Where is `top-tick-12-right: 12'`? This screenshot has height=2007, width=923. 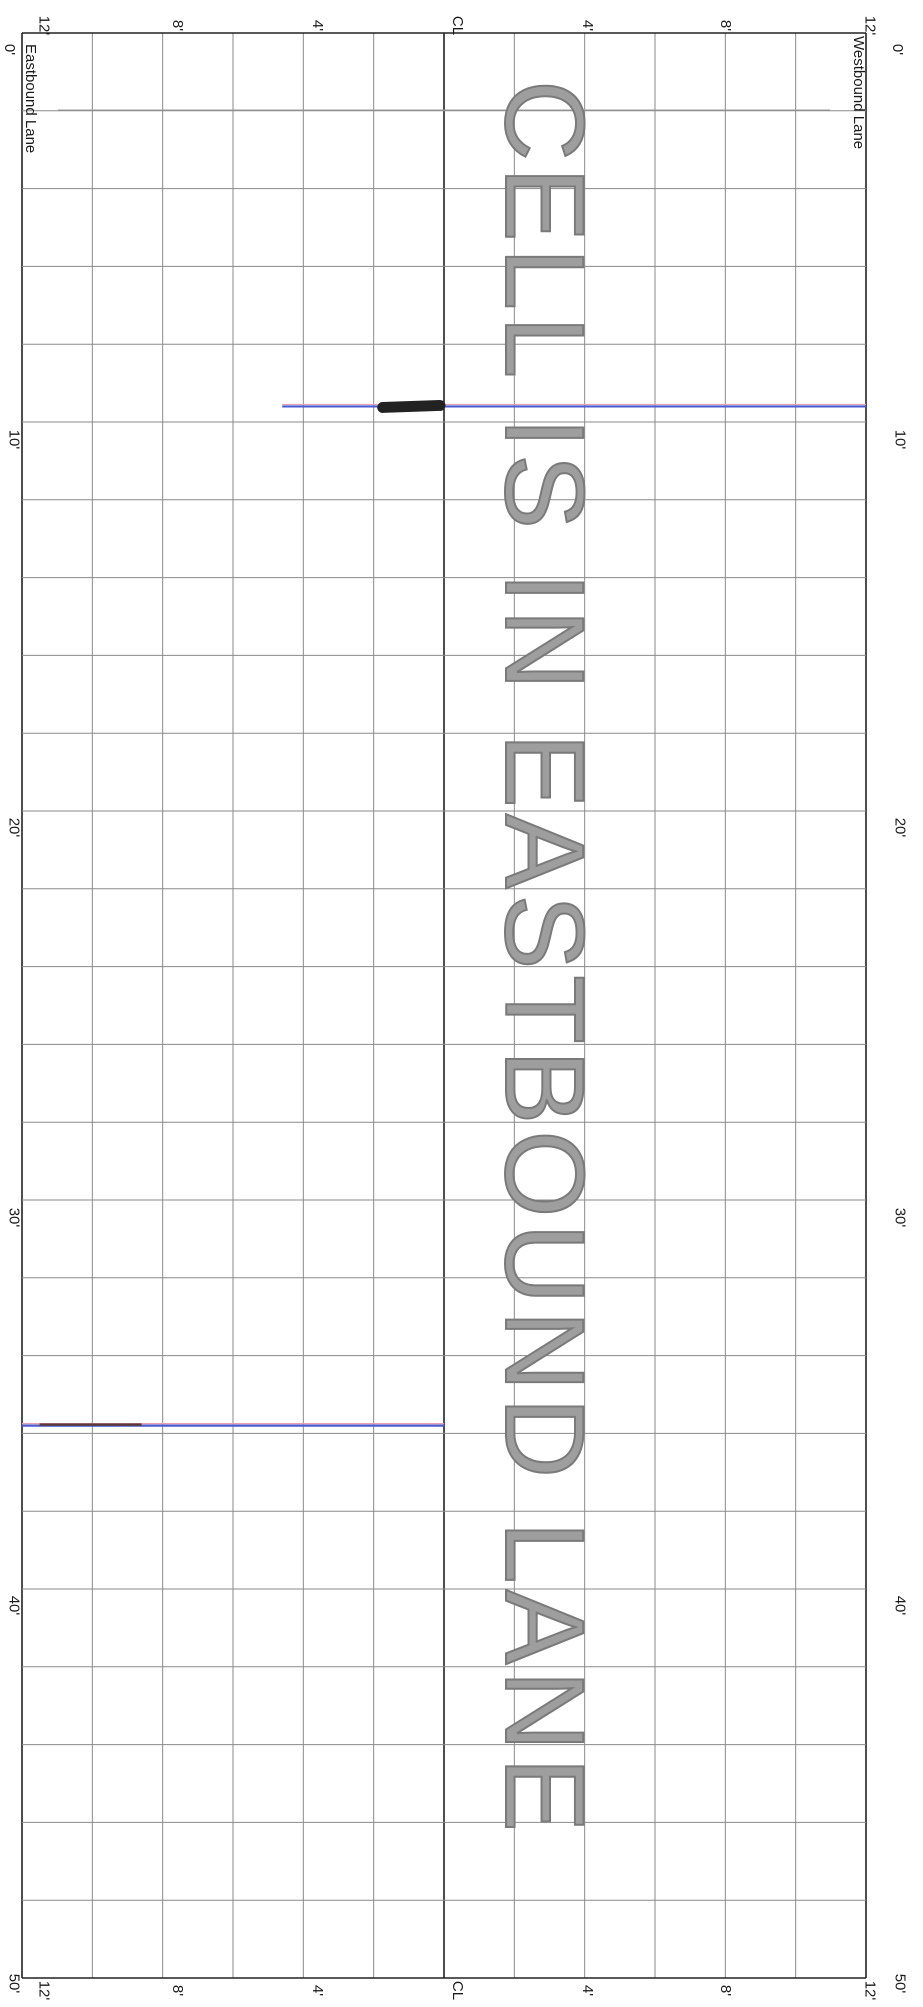
top-tick-12-right: 12' is located at coordinates (870, 25).